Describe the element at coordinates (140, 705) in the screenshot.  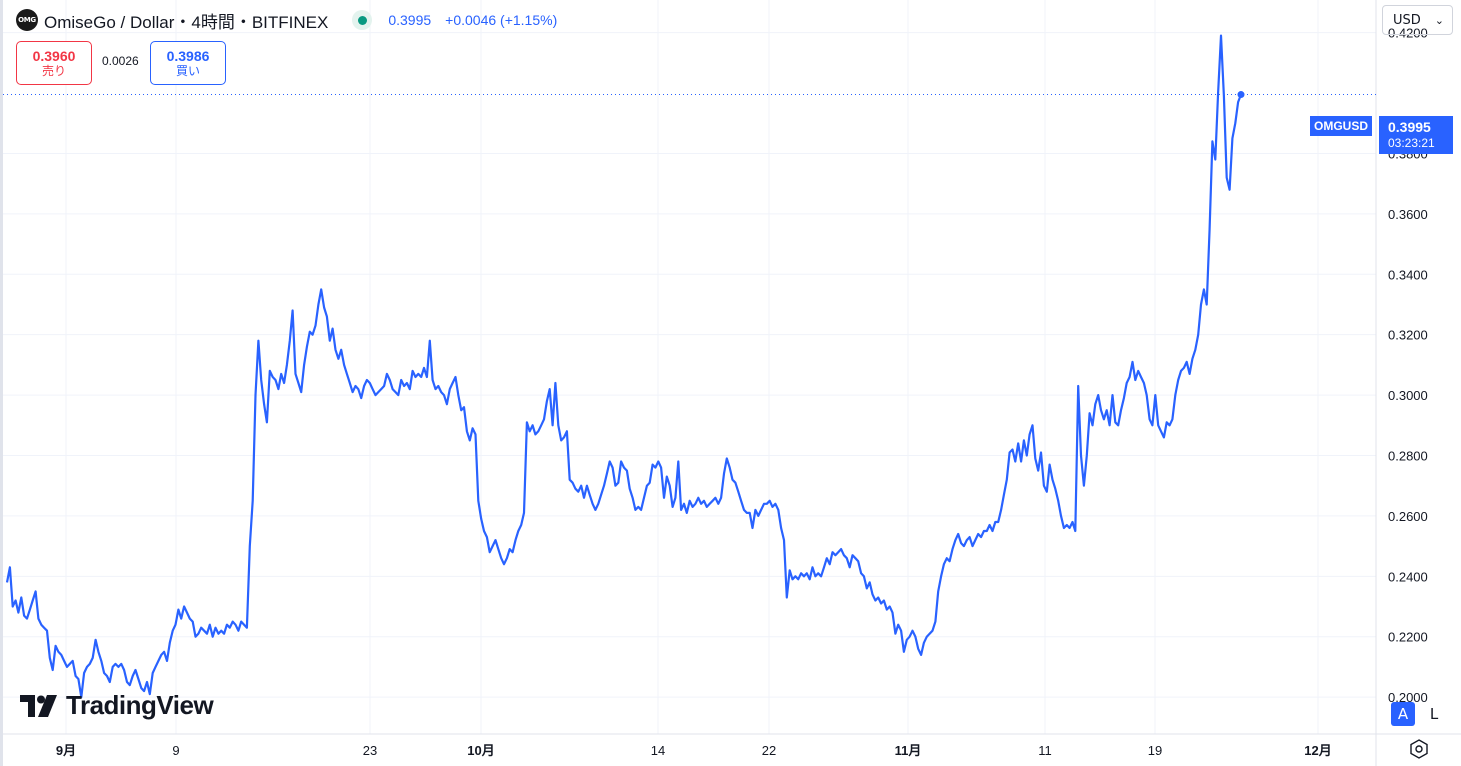
I see `tradingview-wordmark: TradingView` at that location.